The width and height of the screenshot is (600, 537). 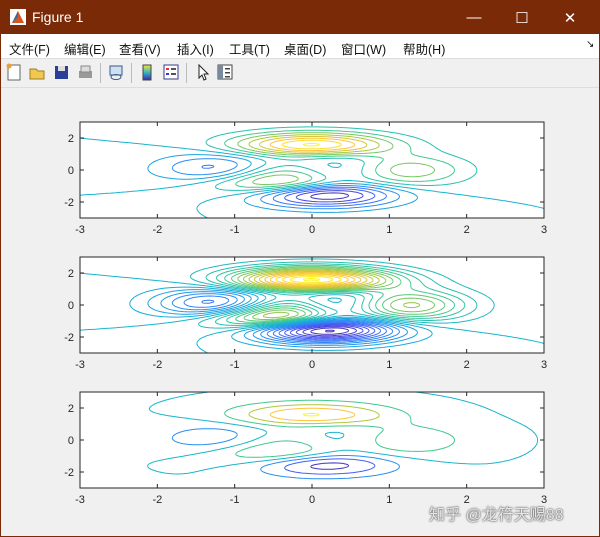 What do you see at coordinates (29, 50) in the screenshot?
I see `menu-file: 文件(F)` at bounding box center [29, 50].